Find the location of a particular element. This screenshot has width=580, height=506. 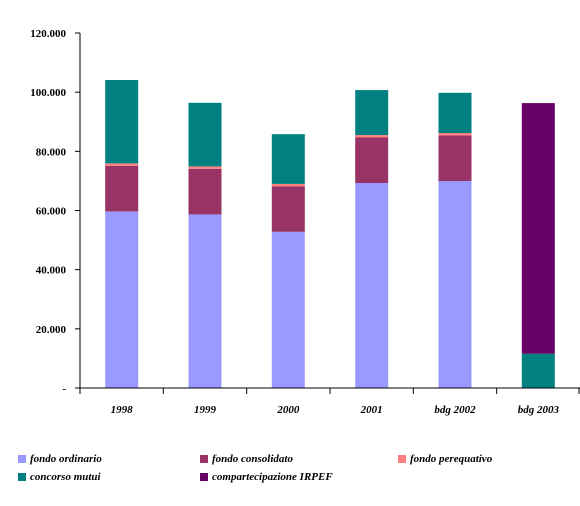

bar-segment-concorso-mutui-bdg-2002 is located at coordinates (455, 112).